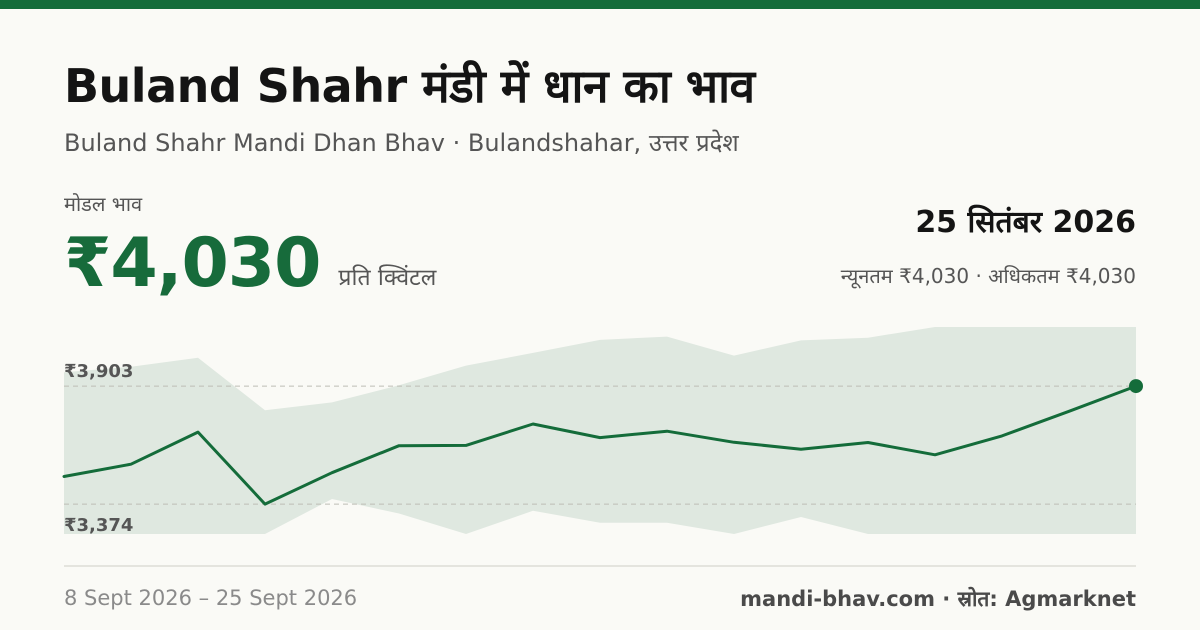 The image size is (1200, 630). I want to click on date-range: 8 Sept 2026 – 25 Sept 2026, so click(211, 598).